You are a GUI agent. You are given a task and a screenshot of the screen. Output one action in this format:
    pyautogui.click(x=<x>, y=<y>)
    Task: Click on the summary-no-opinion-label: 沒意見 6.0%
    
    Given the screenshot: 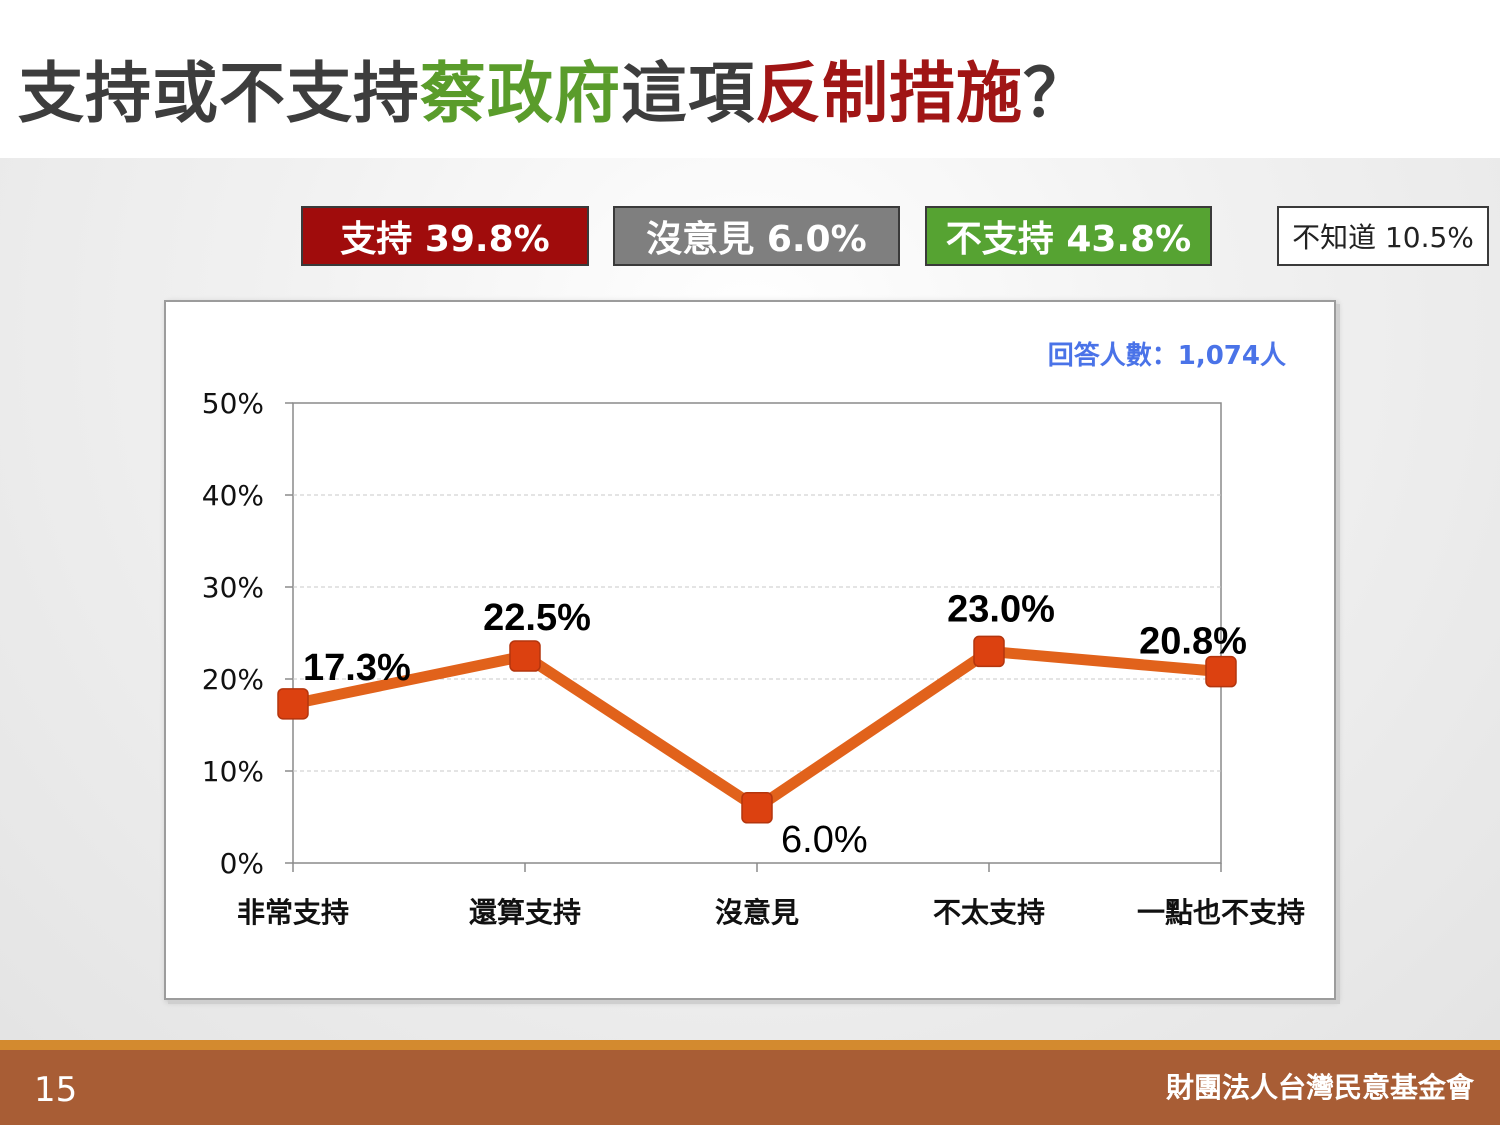 What is the action you would take?
    pyautogui.click(x=756, y=239)
    